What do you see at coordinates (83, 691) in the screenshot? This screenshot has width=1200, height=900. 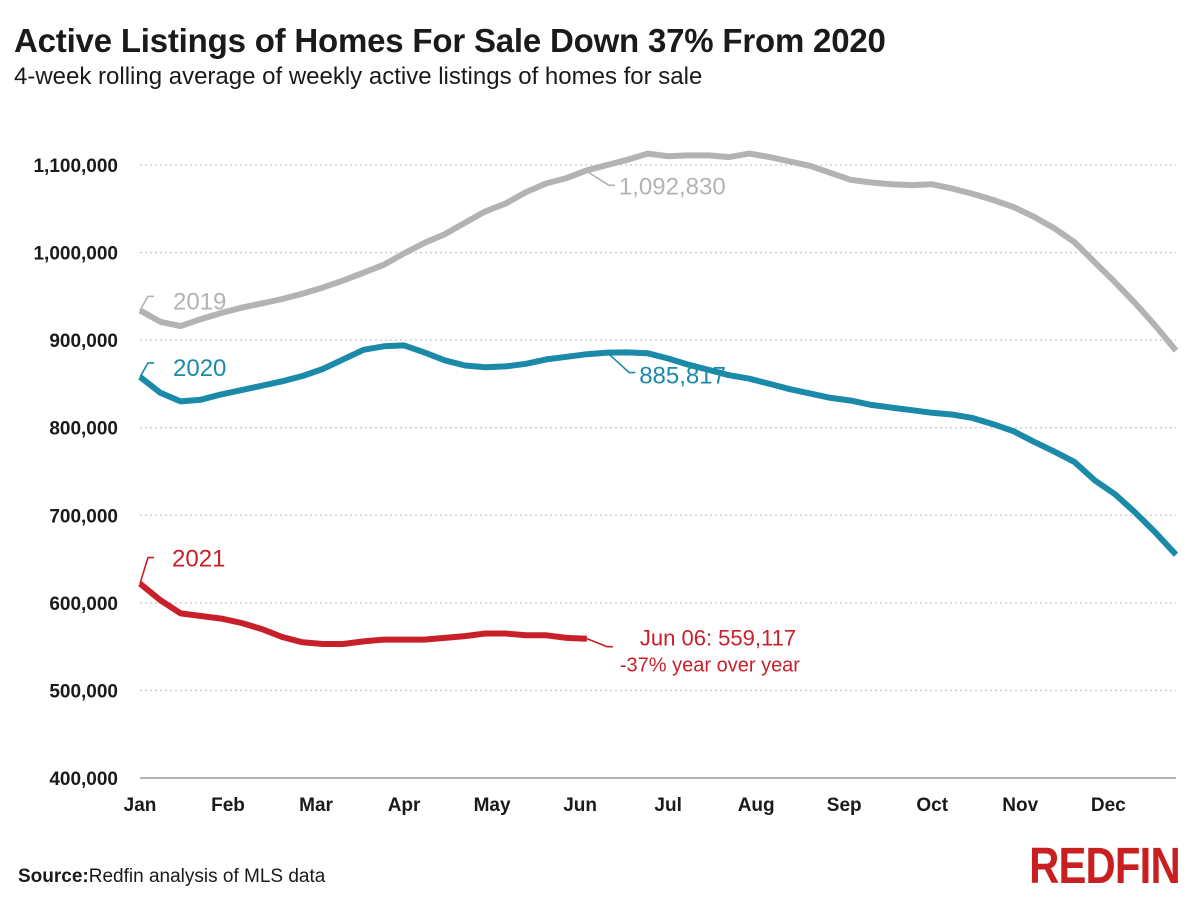 I see `y-tick-label: 500,000` at bounding box center [83, 691].